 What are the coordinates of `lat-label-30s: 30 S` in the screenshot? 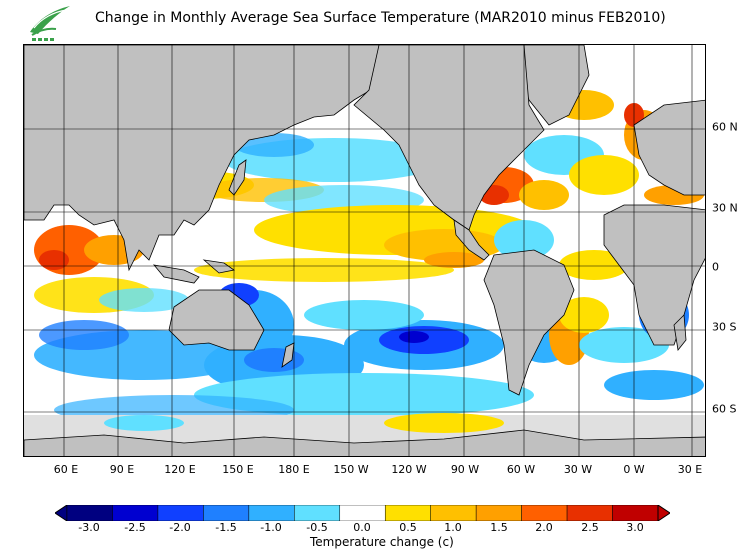 It's located at (724, 327).